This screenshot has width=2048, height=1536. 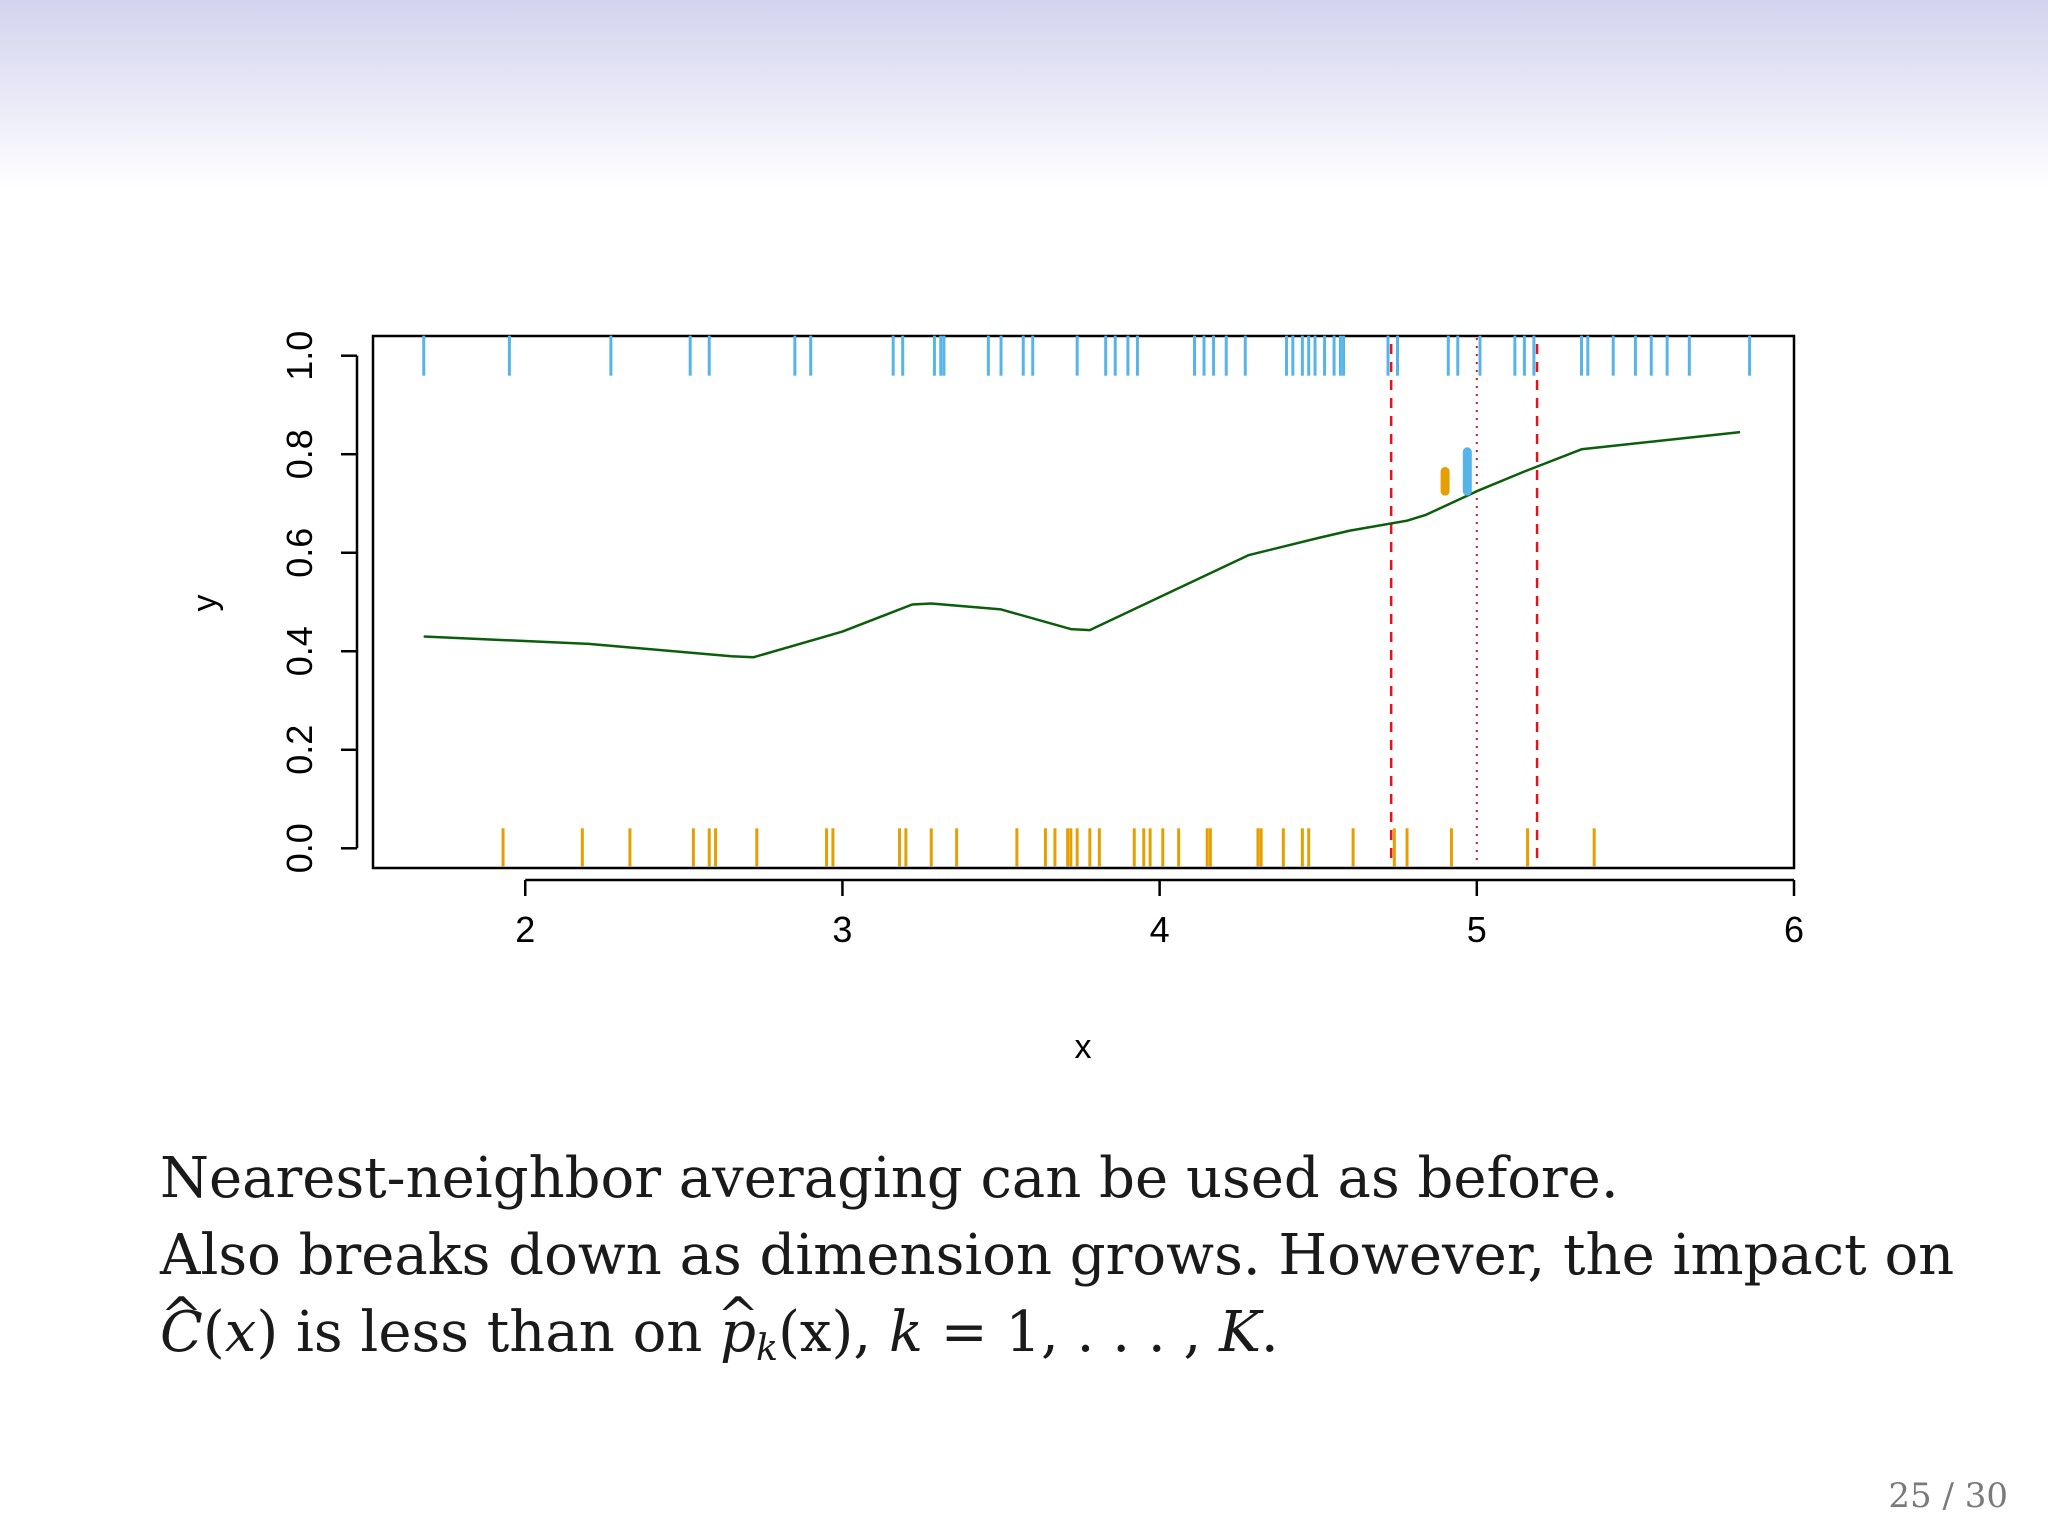 What do you see at coordinates (299, 356) in the screenshot?
I see `y-tick-label: 1.0` at bounding box center [299, 356].